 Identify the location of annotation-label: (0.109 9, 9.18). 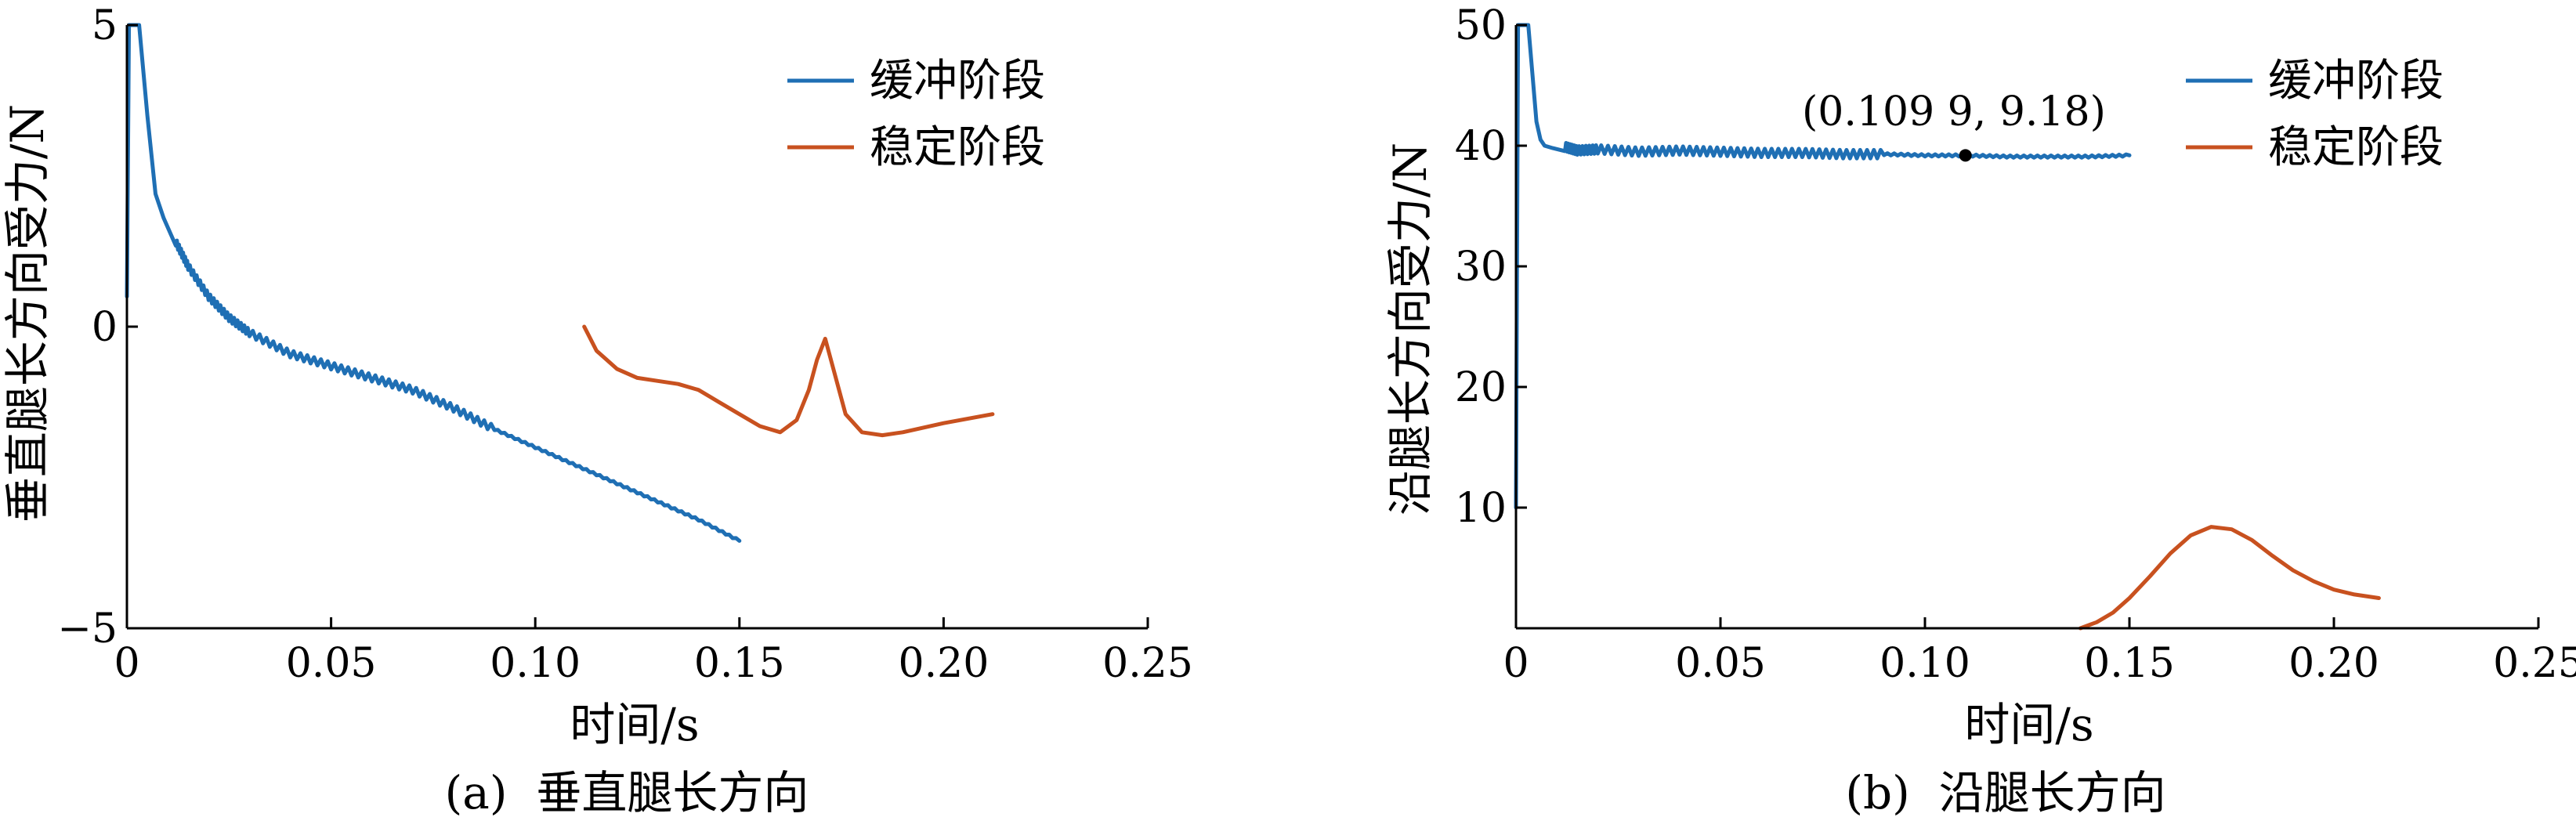
(1954, 112).